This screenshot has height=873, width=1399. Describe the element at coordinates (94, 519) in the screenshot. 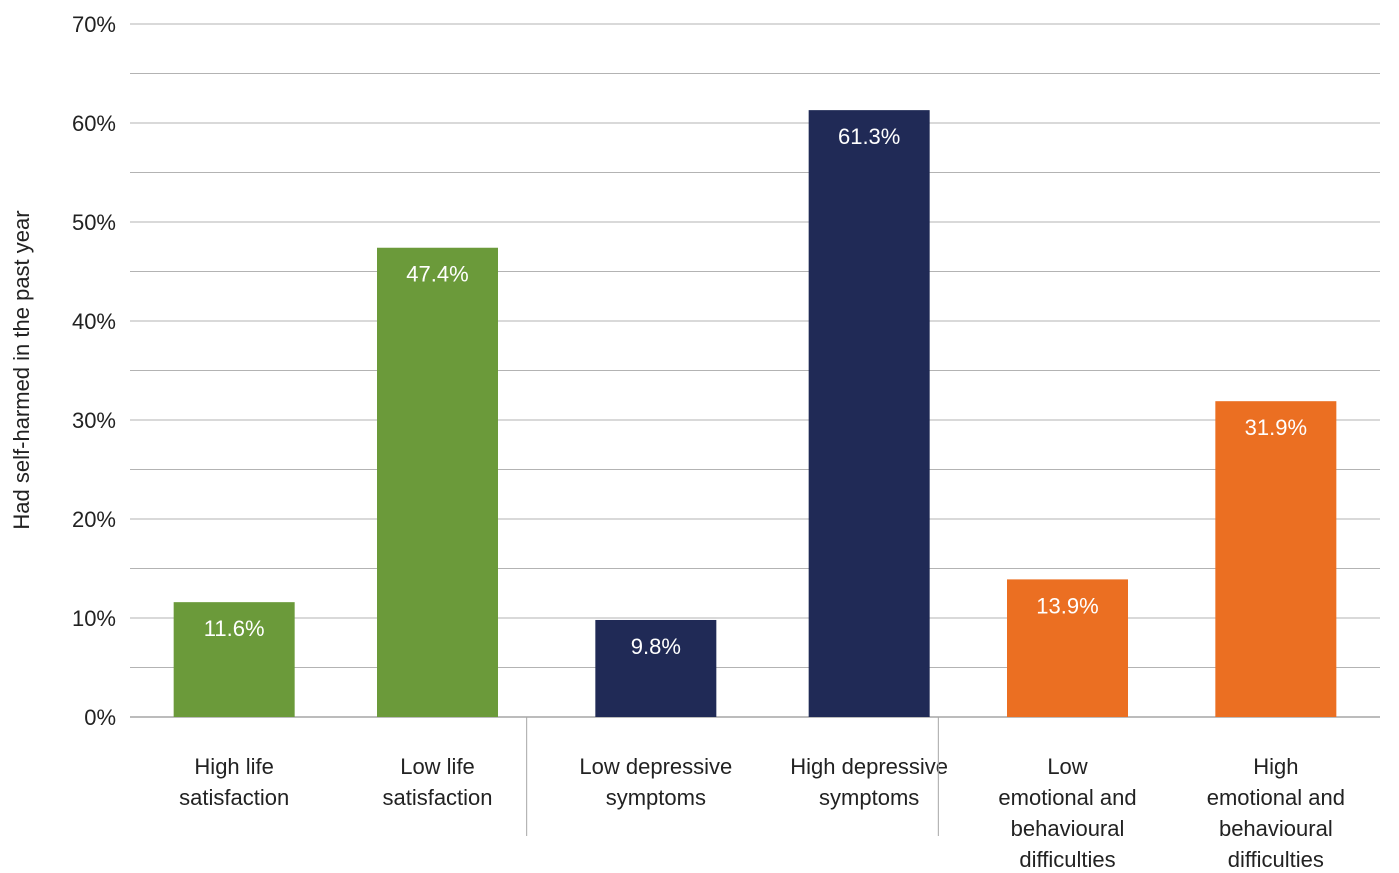

I see `y-tick-label: 20%` at that location.